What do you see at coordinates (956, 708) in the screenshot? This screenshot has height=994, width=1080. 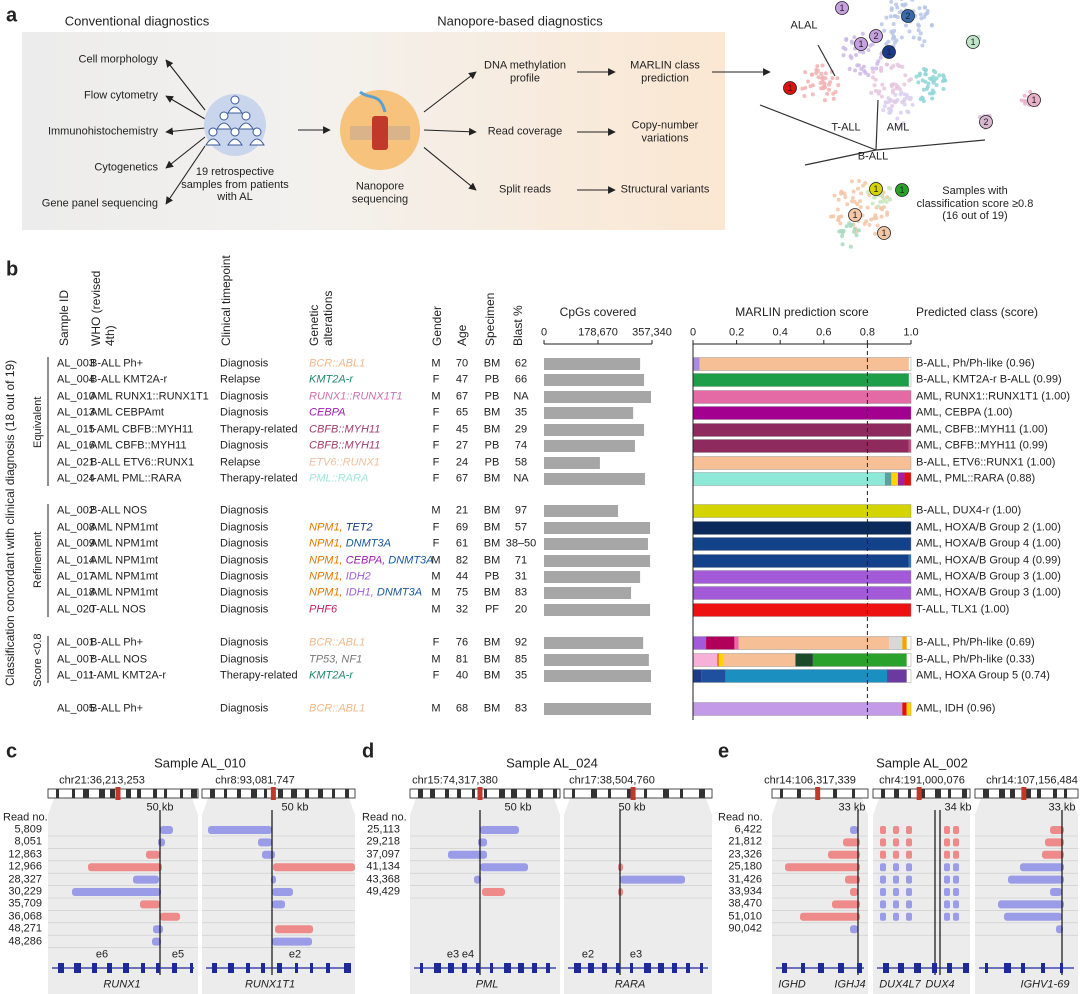 I see `predicted-class: AML, IDH (0.96)` at bounding box center [956, 708].